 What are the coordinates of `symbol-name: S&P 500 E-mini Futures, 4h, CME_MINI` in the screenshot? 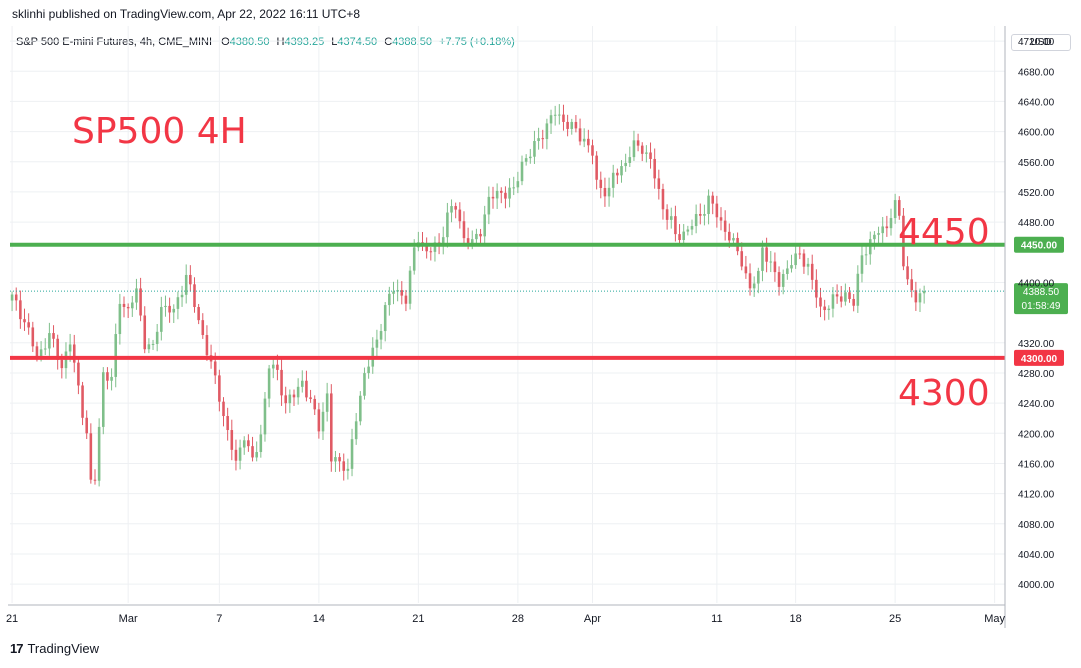 It's located at (114, 42).